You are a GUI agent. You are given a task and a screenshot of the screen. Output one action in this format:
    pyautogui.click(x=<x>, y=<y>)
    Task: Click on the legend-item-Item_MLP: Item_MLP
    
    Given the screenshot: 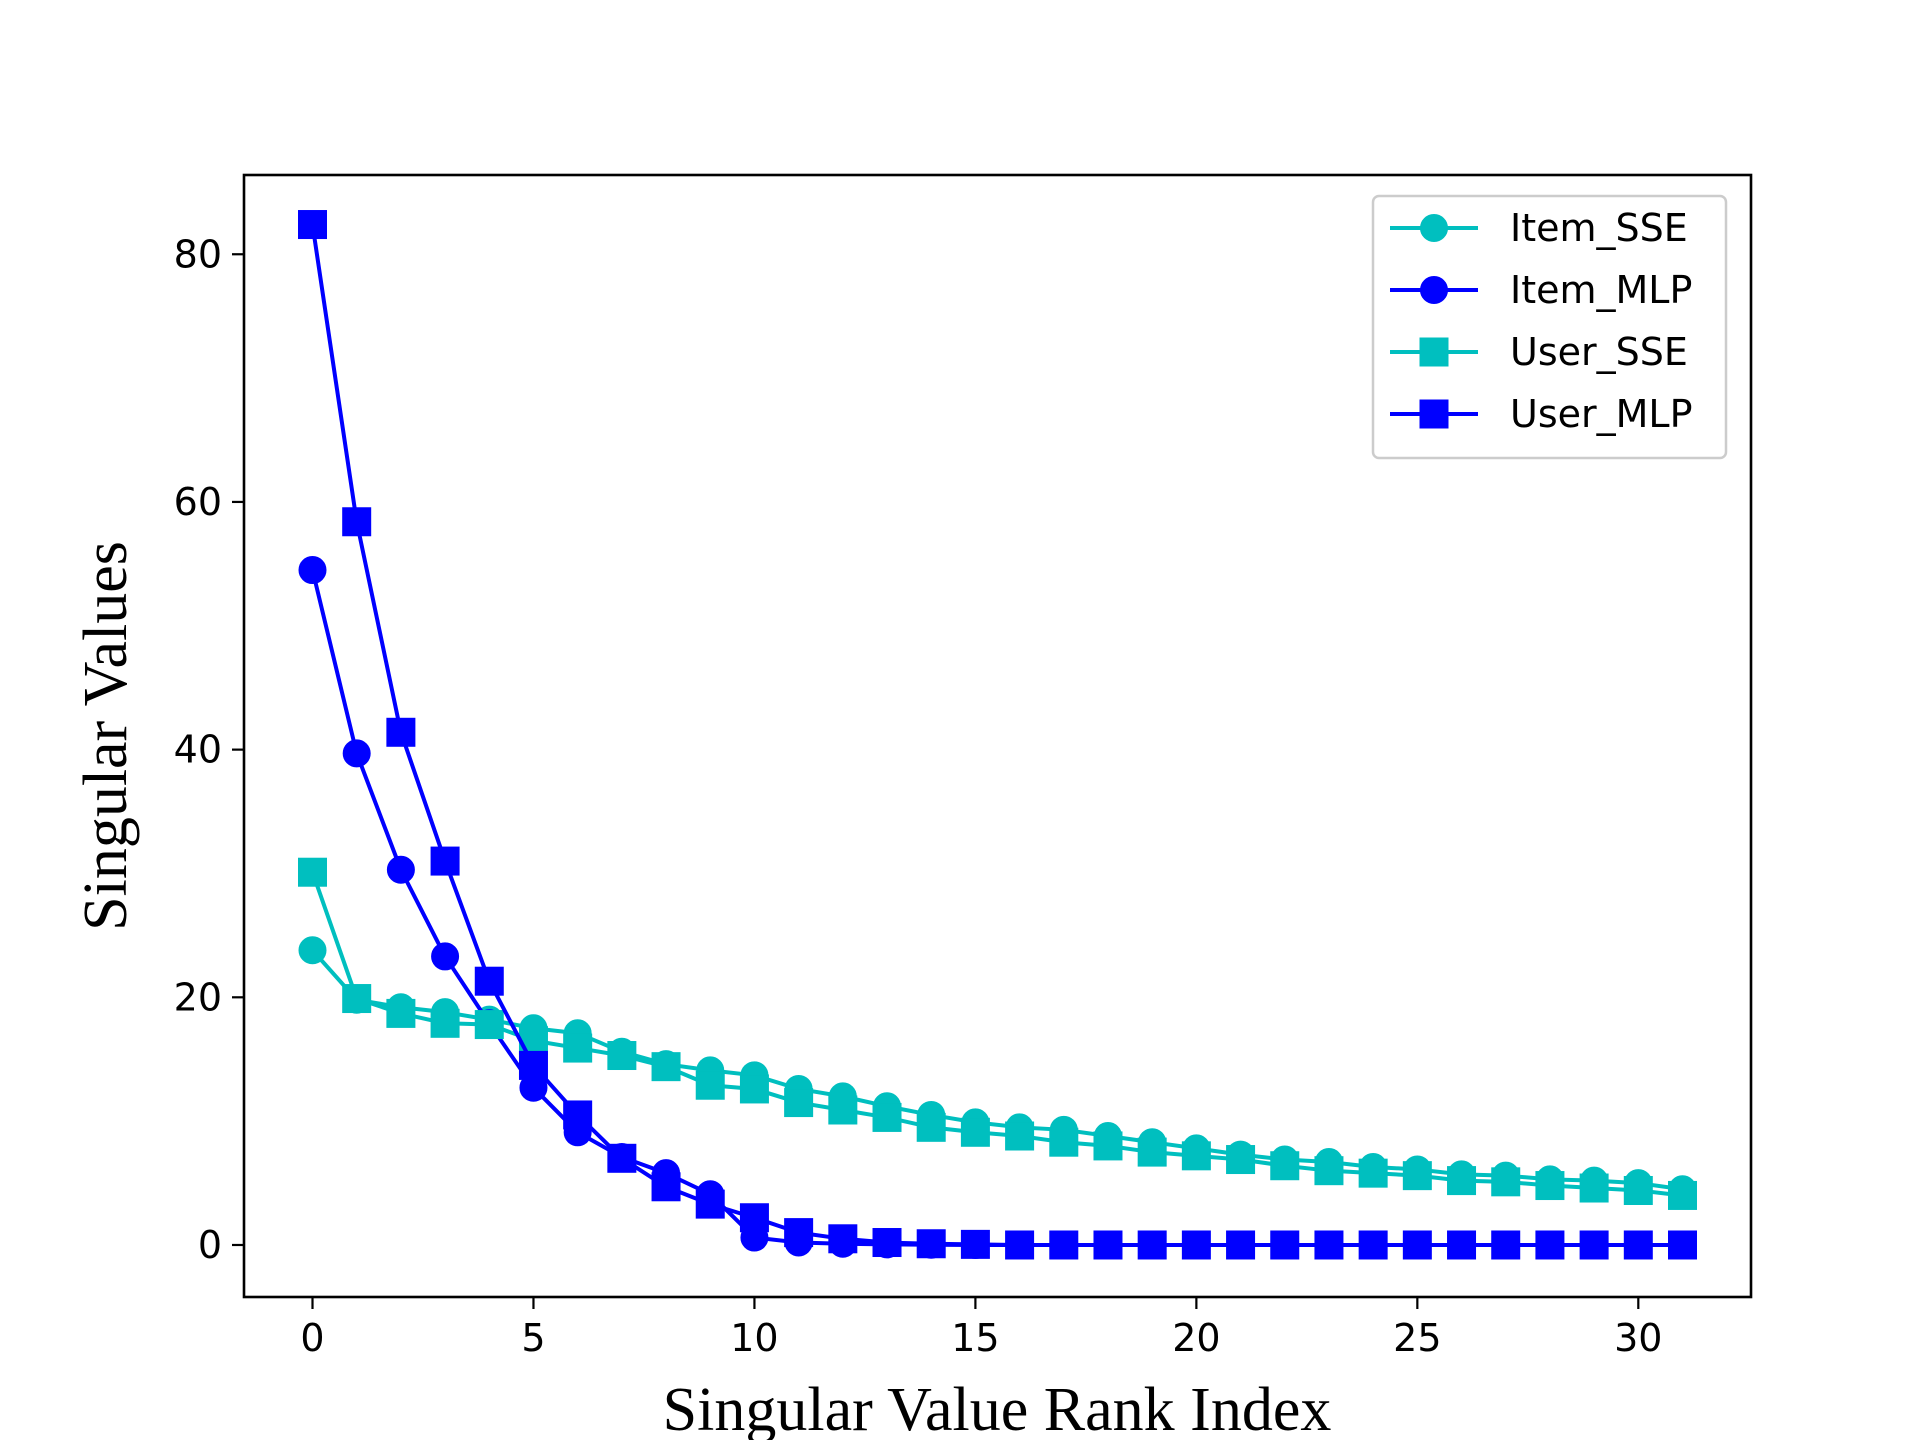 What is the action you would take?
    pyautogui.click(x=1541, y=290)
    